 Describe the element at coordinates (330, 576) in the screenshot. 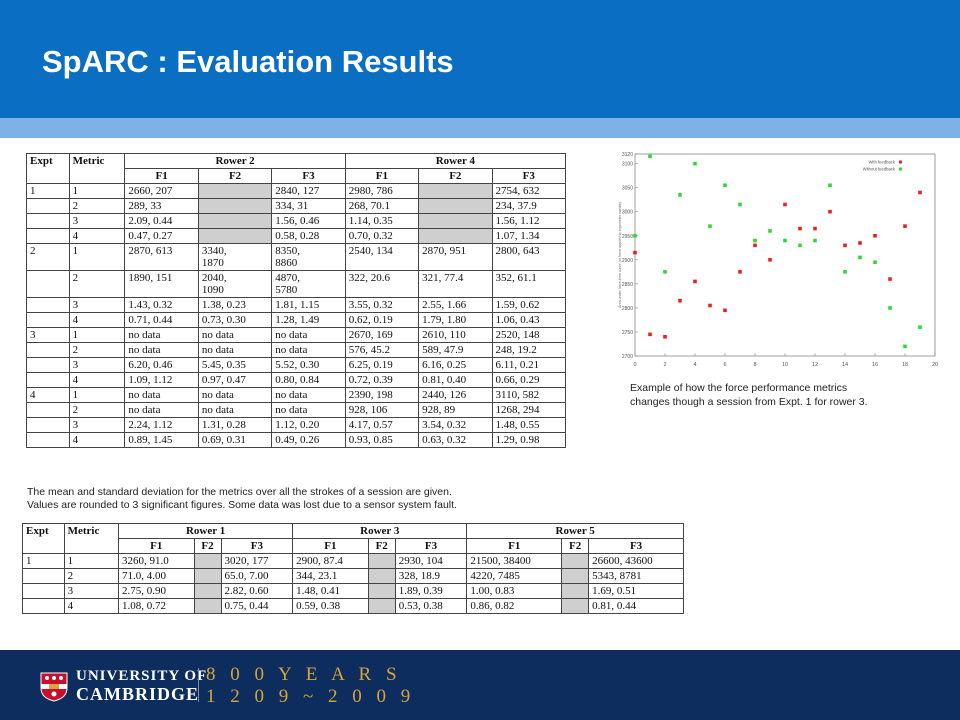

I see `table-cell: 344, 23.1` at that location.